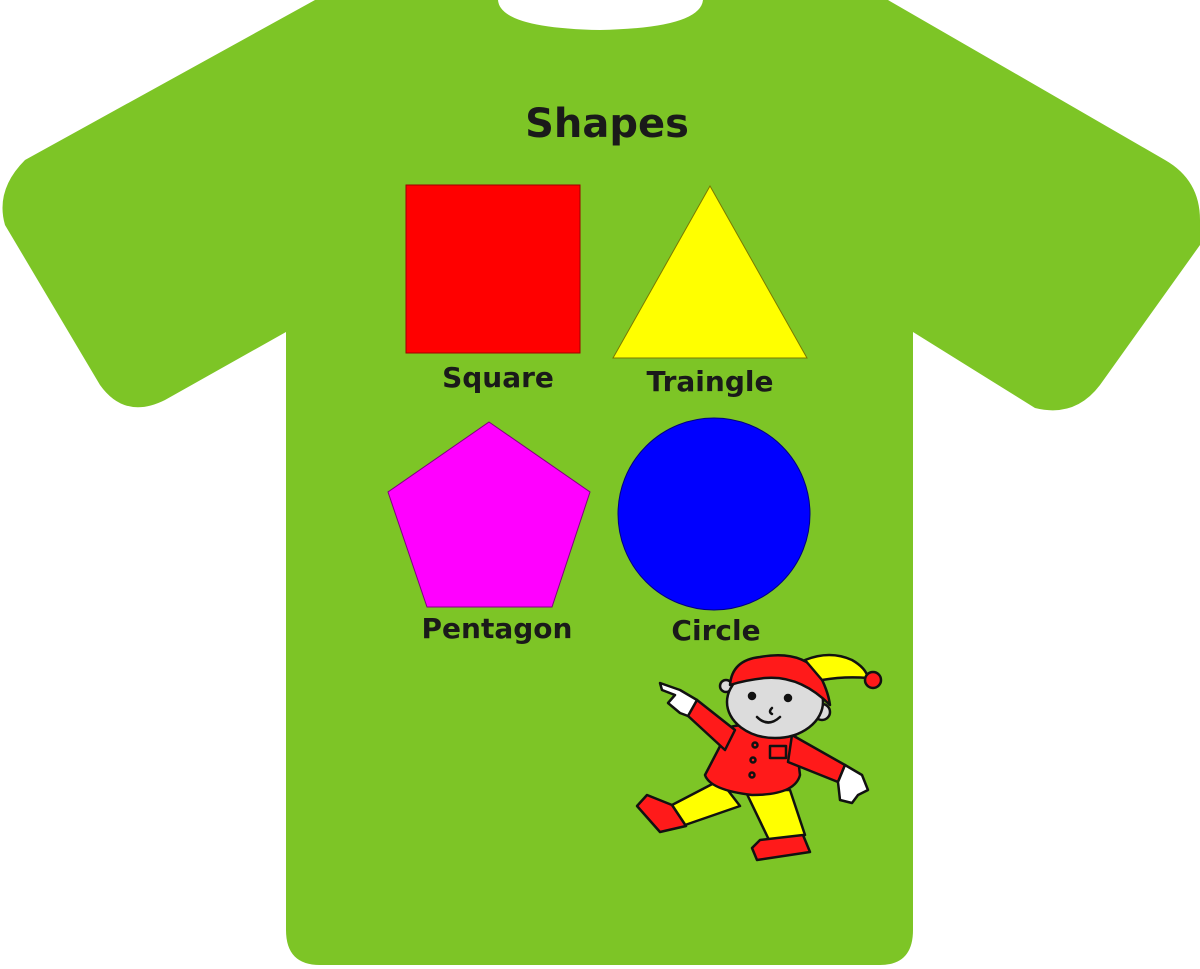 The image size is (1200, 969). What do you see at coordinates (752, 696) in the screenshot?
I see `mascot-left-eye` at bounding box center [752, 696].